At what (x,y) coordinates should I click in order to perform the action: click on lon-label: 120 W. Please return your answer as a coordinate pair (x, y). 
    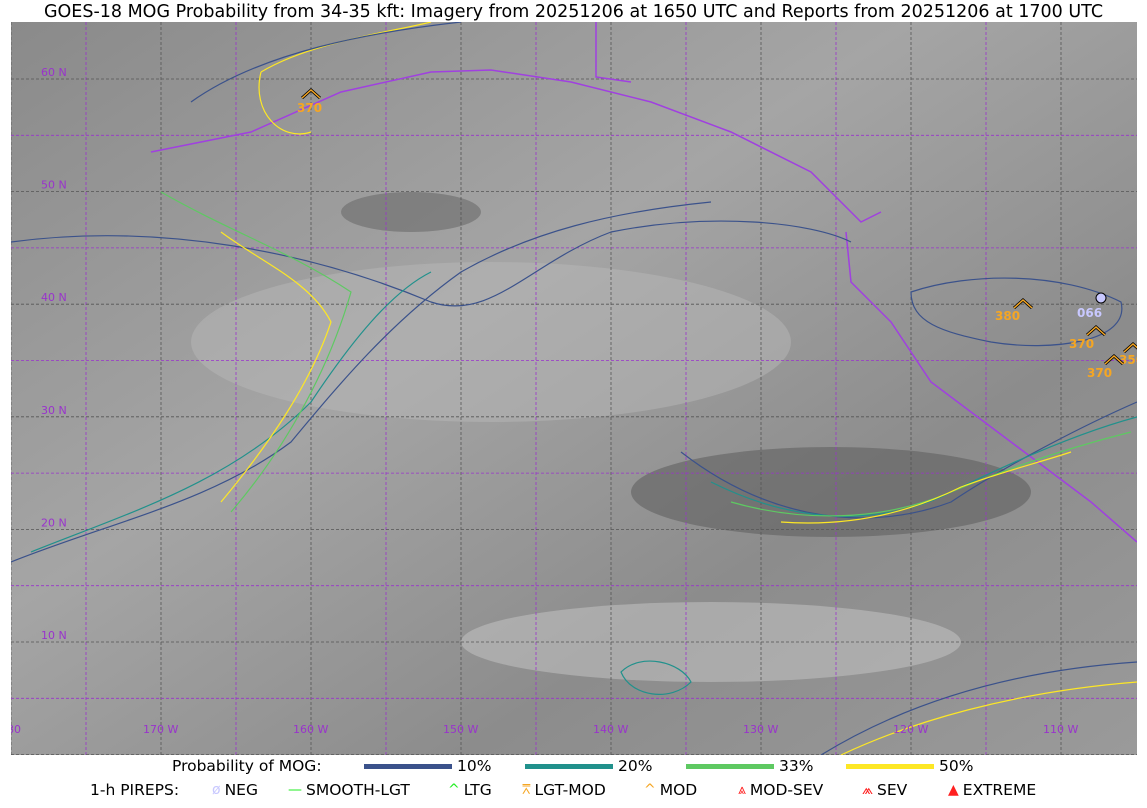
    Looking at the image, I should click on (910, 729).